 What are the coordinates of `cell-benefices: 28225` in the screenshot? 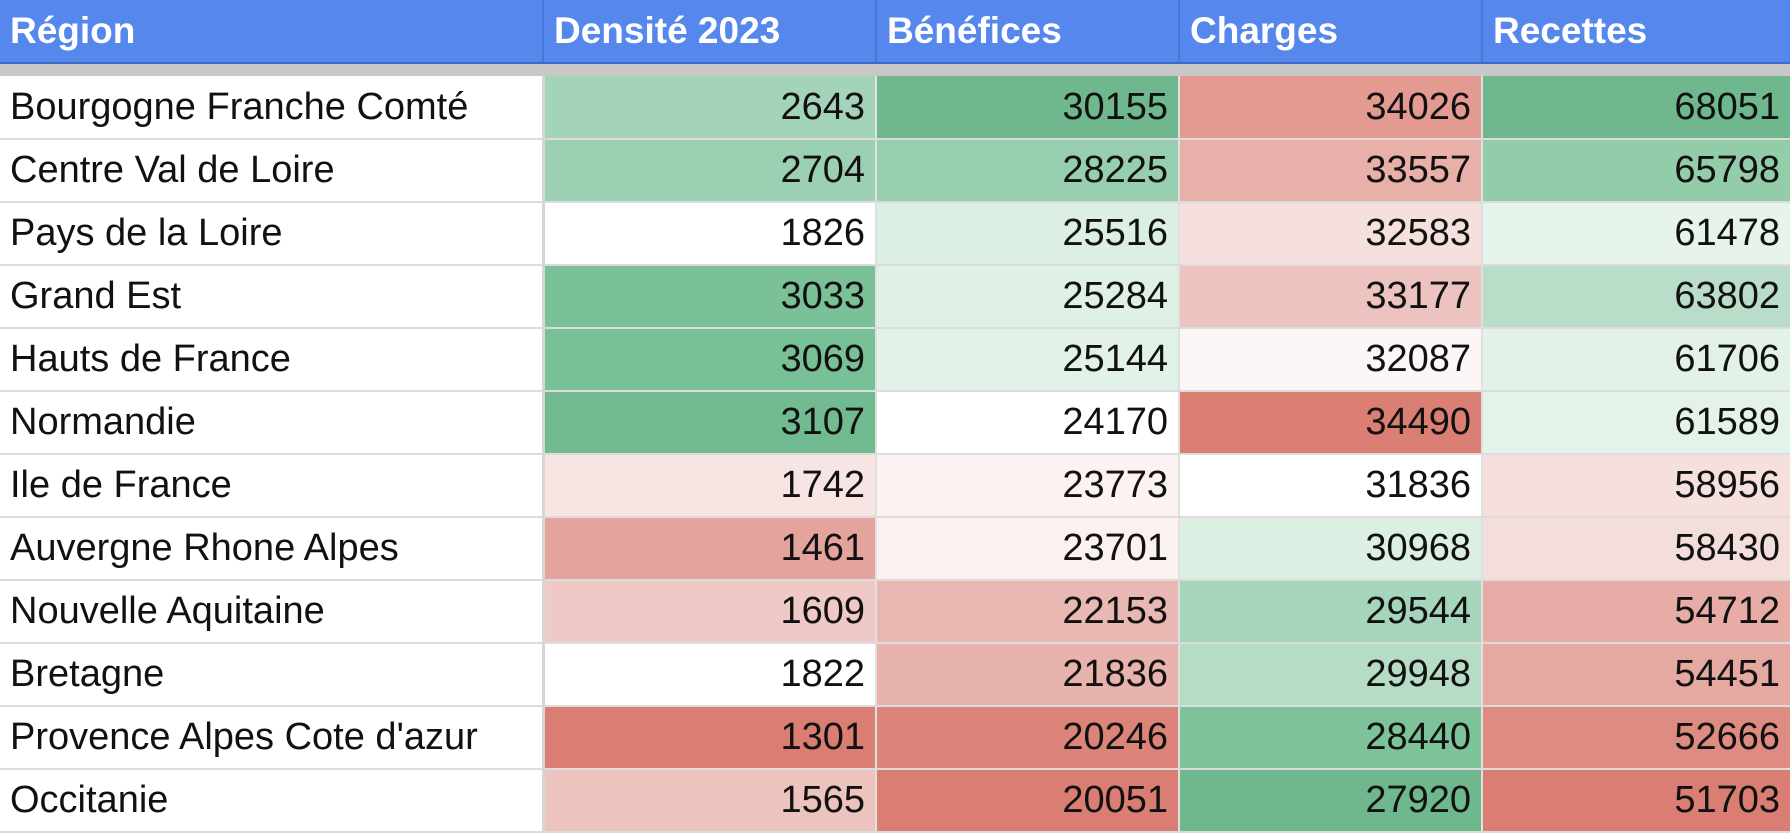 It's located at (1028, 171).